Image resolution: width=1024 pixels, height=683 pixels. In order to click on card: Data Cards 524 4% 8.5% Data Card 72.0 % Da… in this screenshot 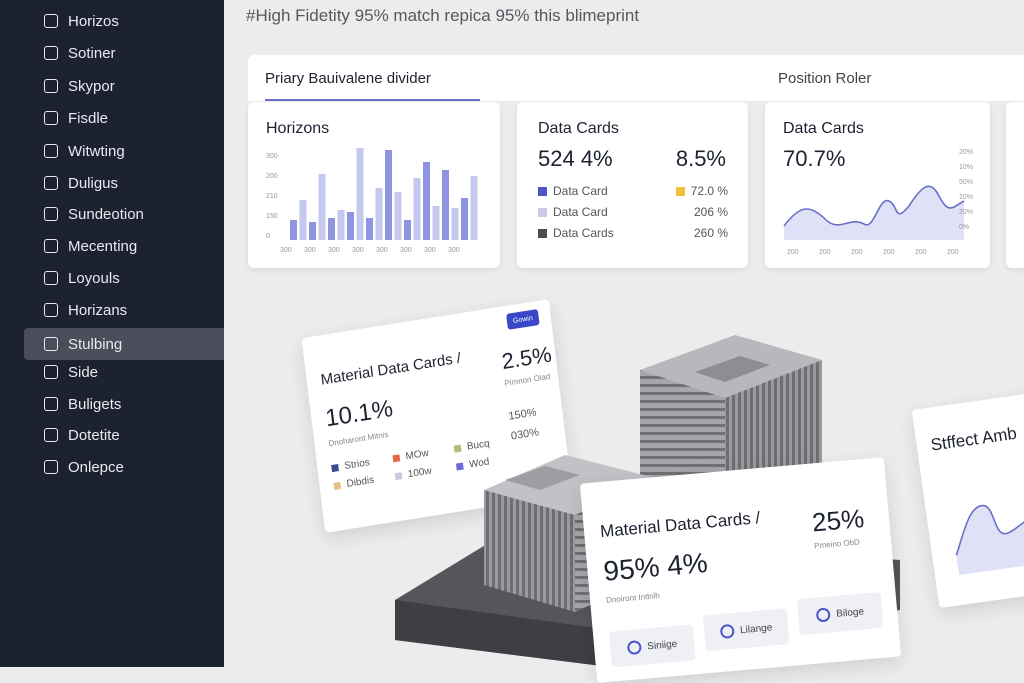, I will do `click(632, 185)`.